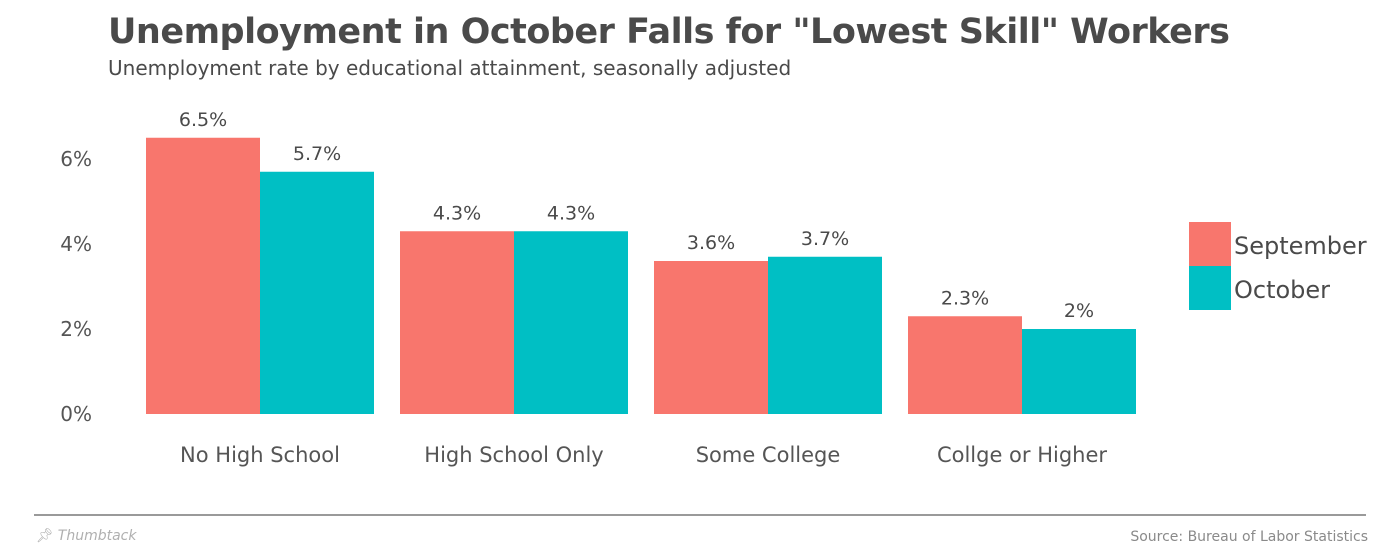 The width and height of the screenshot is (1400, 560). What do you see at coordinates (1022, 455) in the screenshot?
I see `x-tick-label: Collge or Higher` at bounding box center [1022, 455].